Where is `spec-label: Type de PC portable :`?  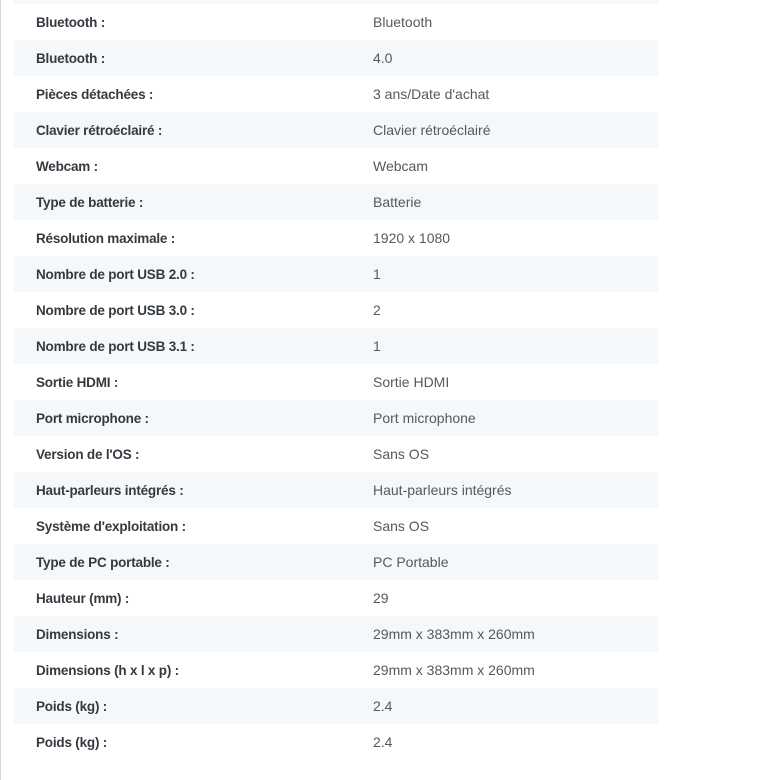
spec-label: Type de PC portable : is located at coordinates (103, 562).